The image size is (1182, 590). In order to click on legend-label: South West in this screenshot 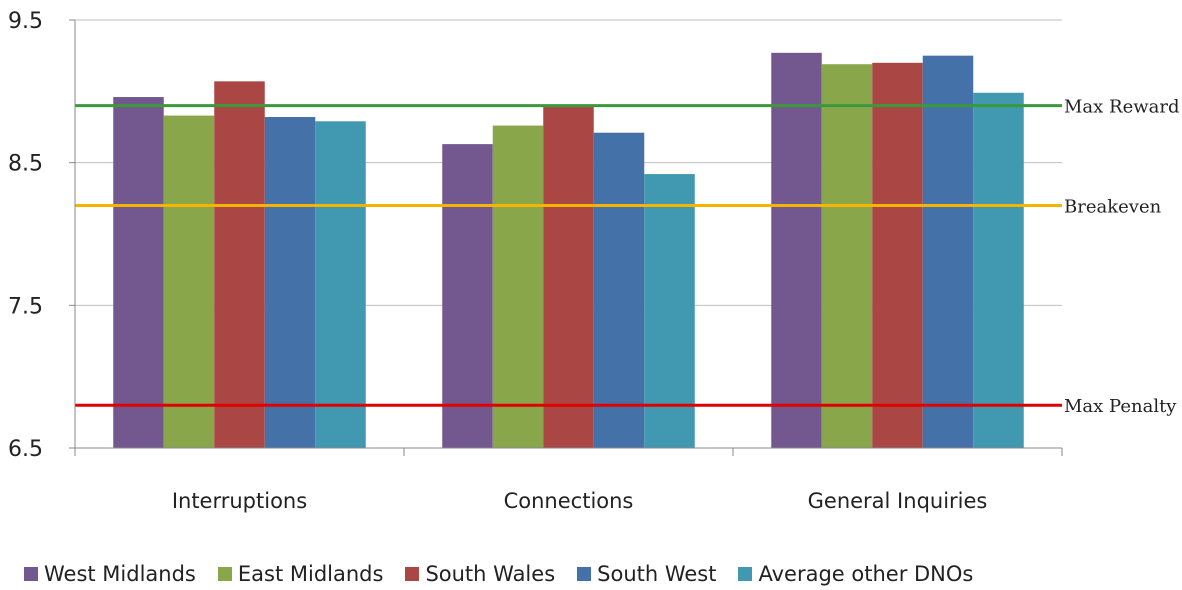, I will do `click(657, 574)`.